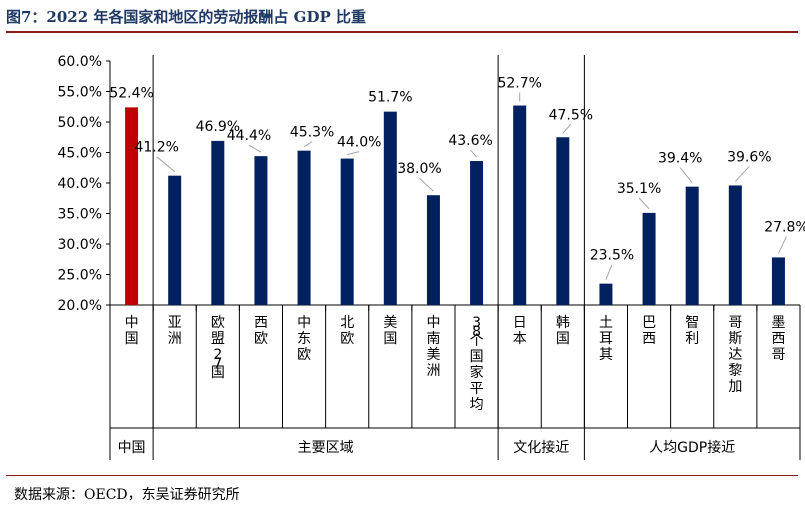 This screenshot has height=507, width=805. I want to click on category-label-char: 中, so click(132, 323).